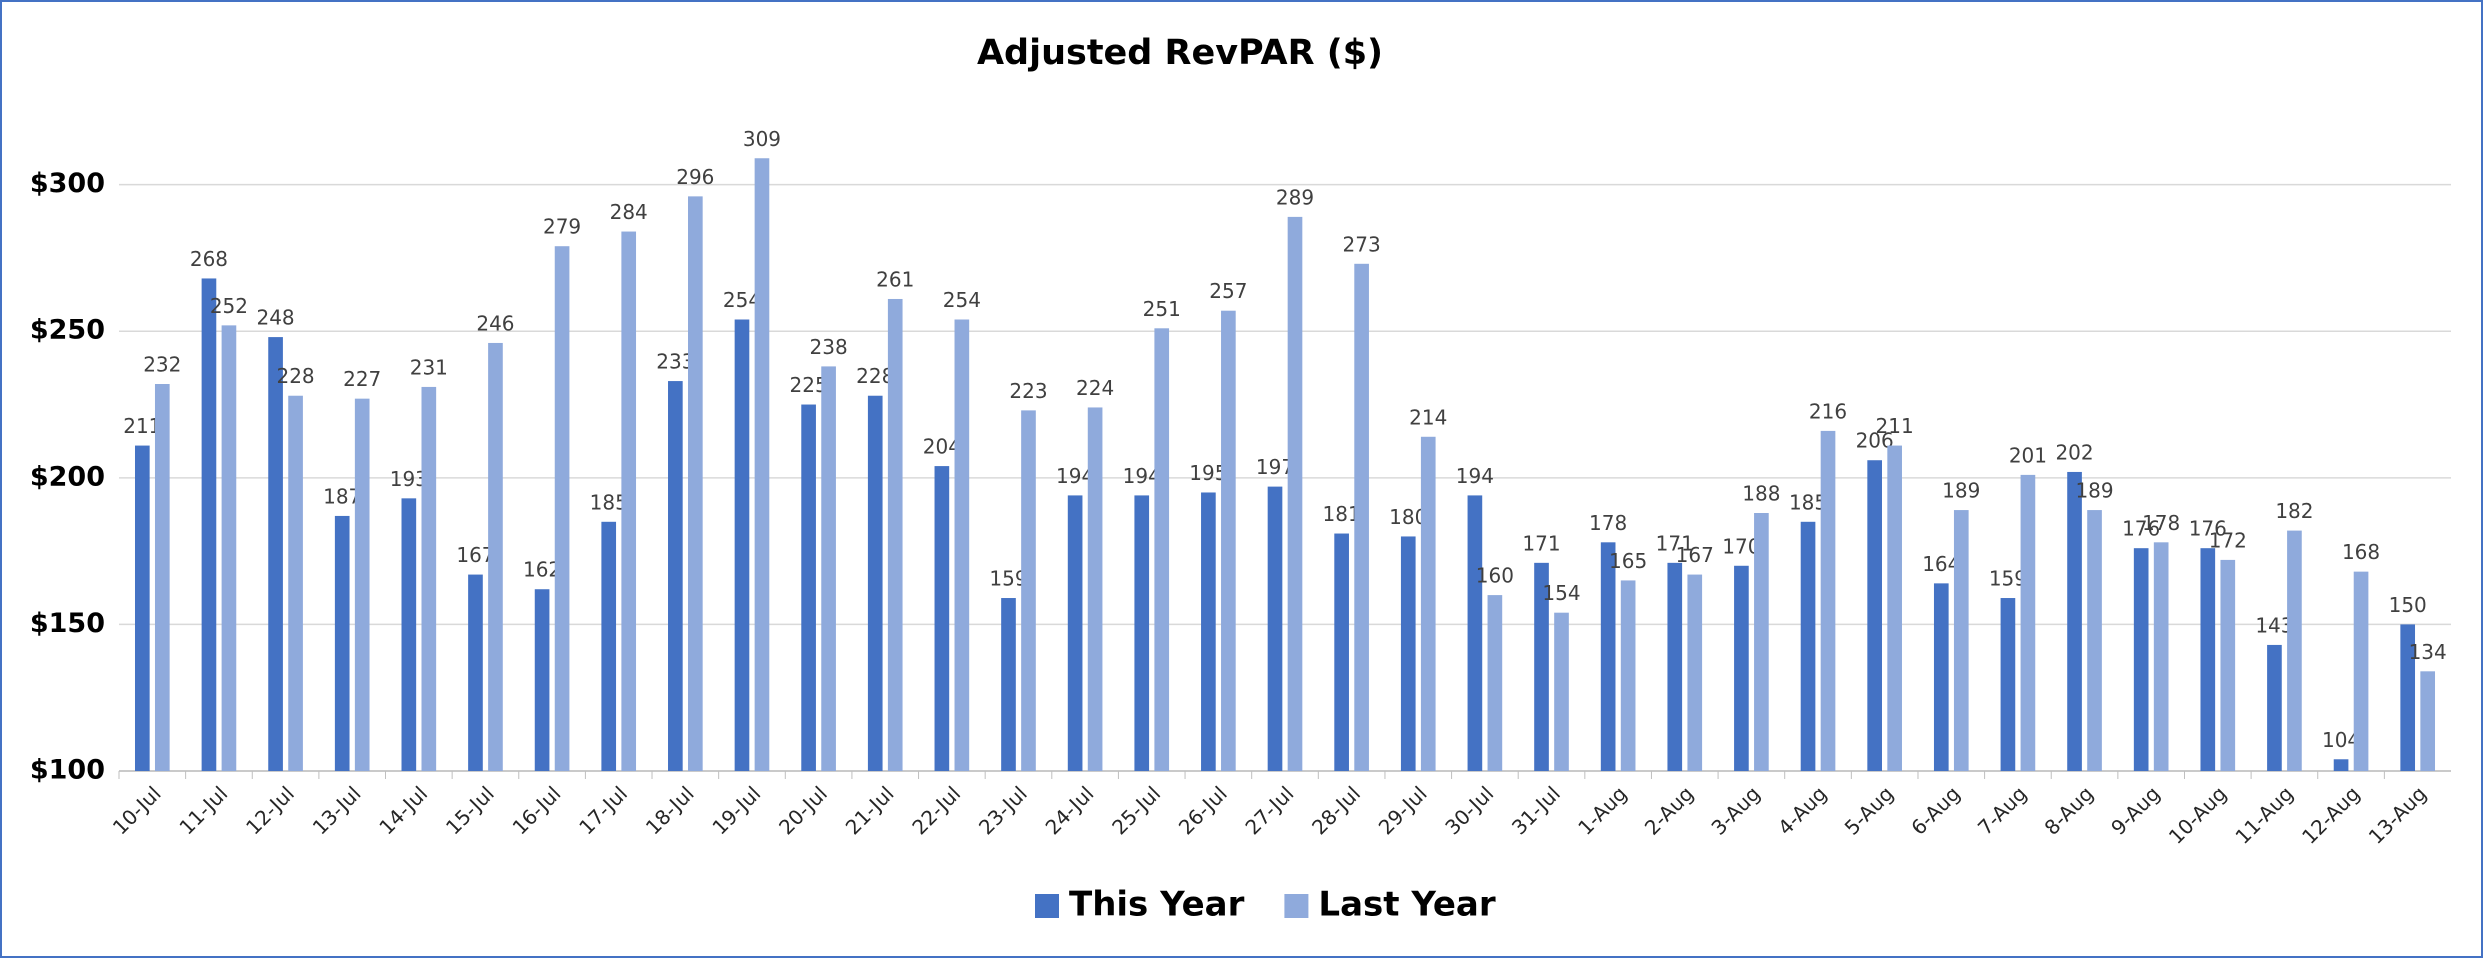 The width and height of the screenshot is (2483, 958). What do you see at coordinates (2074, 452) in the screenshot?
I see `value-label: 202` at bounding box center [2074, 452].